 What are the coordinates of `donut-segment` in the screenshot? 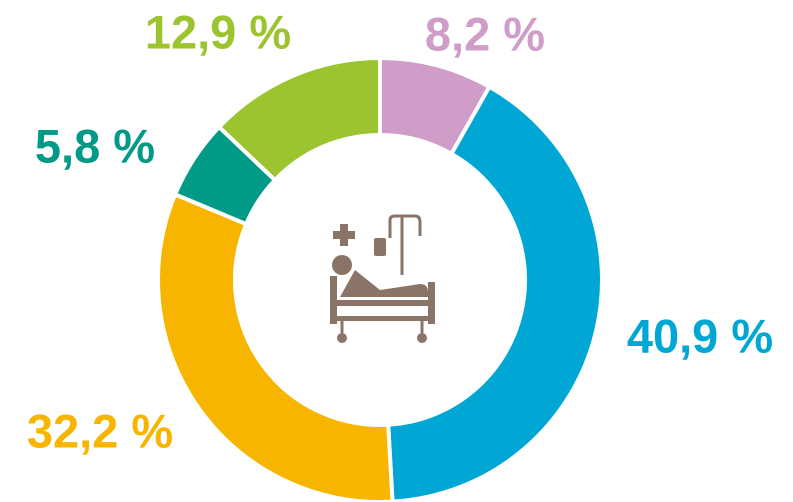 It's located at (299, 119).